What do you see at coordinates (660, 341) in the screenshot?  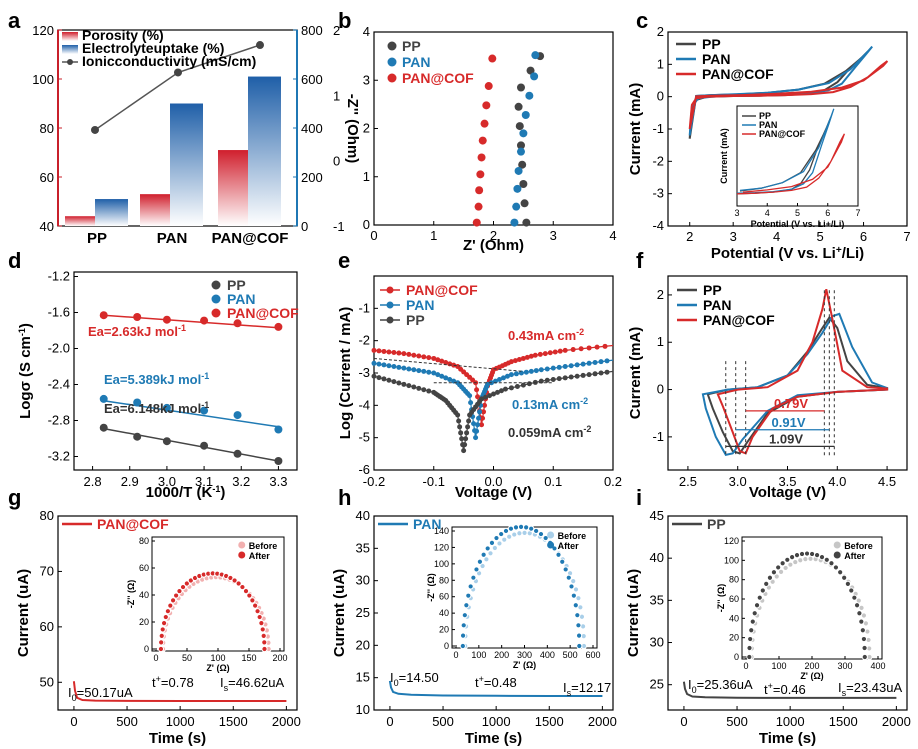 I see `panel-f-ytick-label: 1` at bounding box center [660, 341].